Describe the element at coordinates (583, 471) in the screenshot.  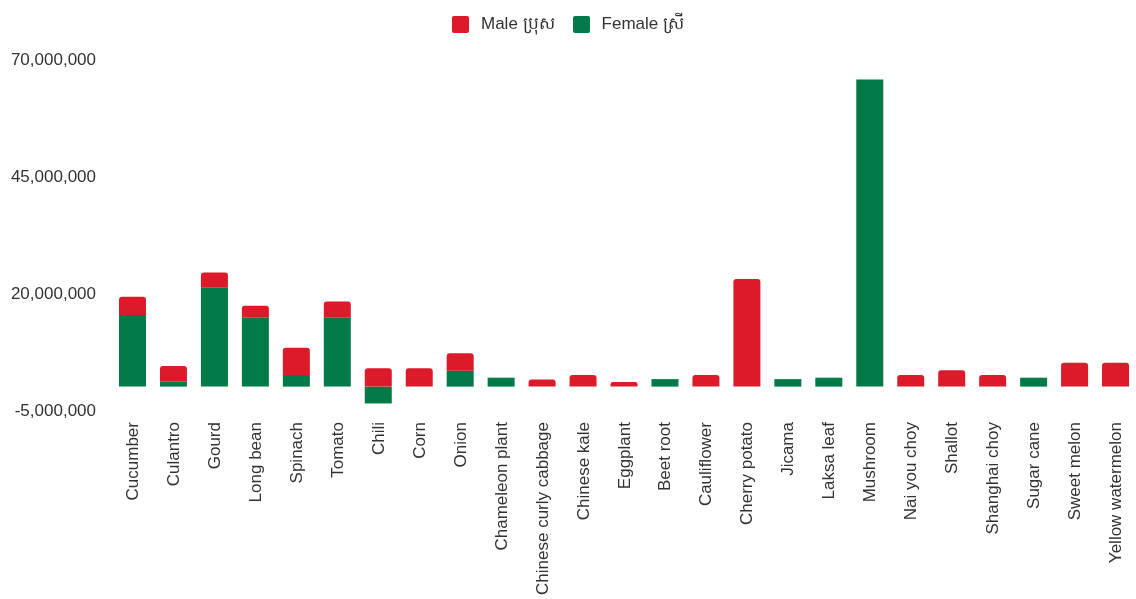
I see `x-tick-label: Chinese kale` at that location.